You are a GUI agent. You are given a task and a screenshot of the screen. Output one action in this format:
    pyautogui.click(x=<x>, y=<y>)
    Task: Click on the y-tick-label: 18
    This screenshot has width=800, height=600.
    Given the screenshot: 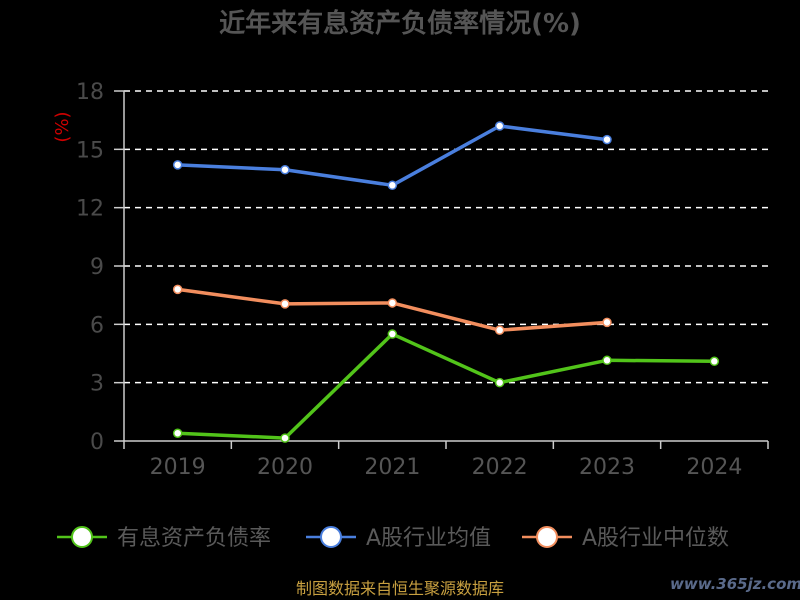 What is the action you would take?
    pyautogui.click(x=90, y=92)
    